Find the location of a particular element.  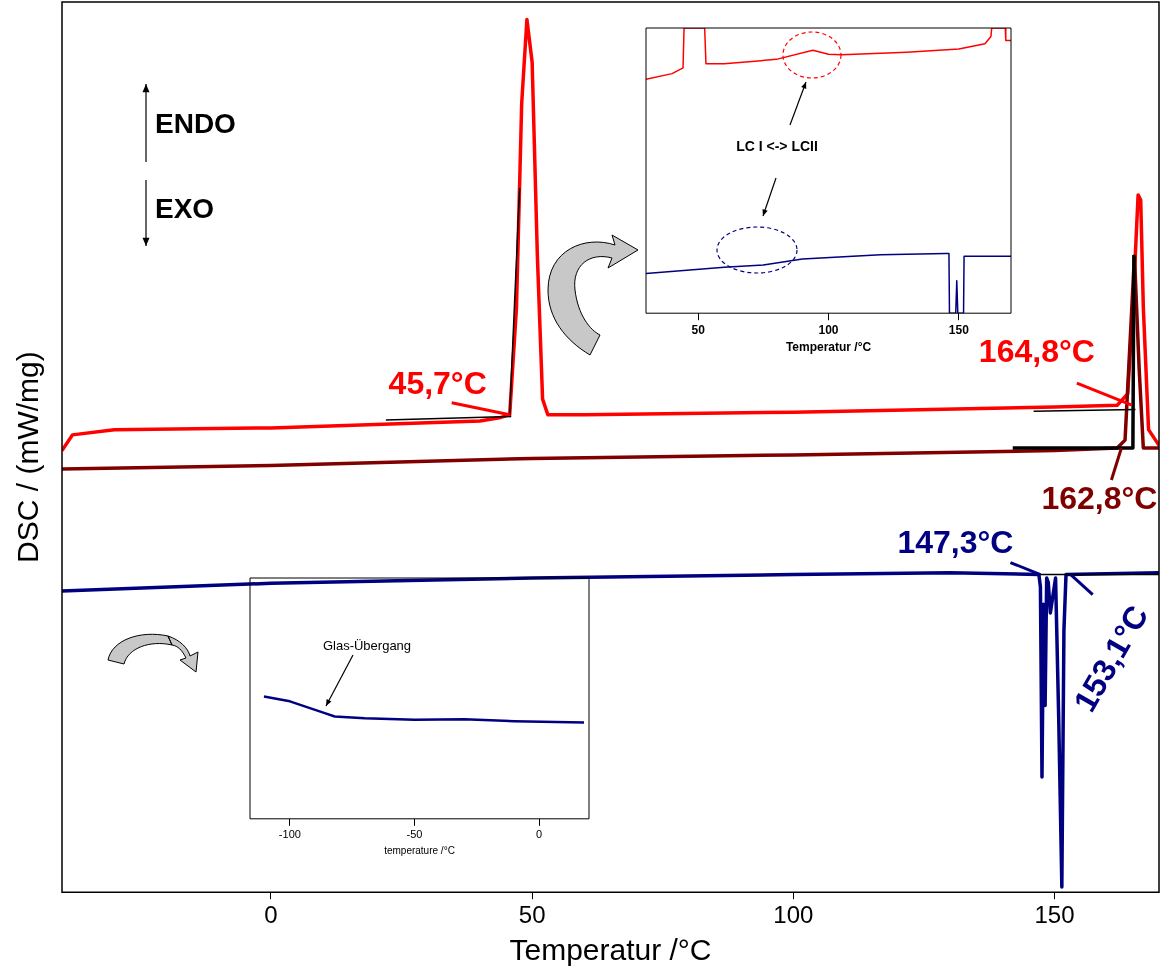

x-axis-title: temperature /°C is located at coordinates (419, 850).